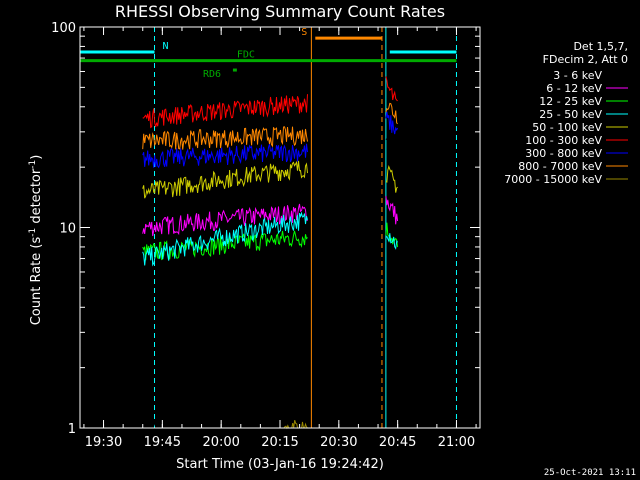 This screenshot has height=480, width=640. I want to click on legend-header: Det 1,5,7,, so click(600, 46).